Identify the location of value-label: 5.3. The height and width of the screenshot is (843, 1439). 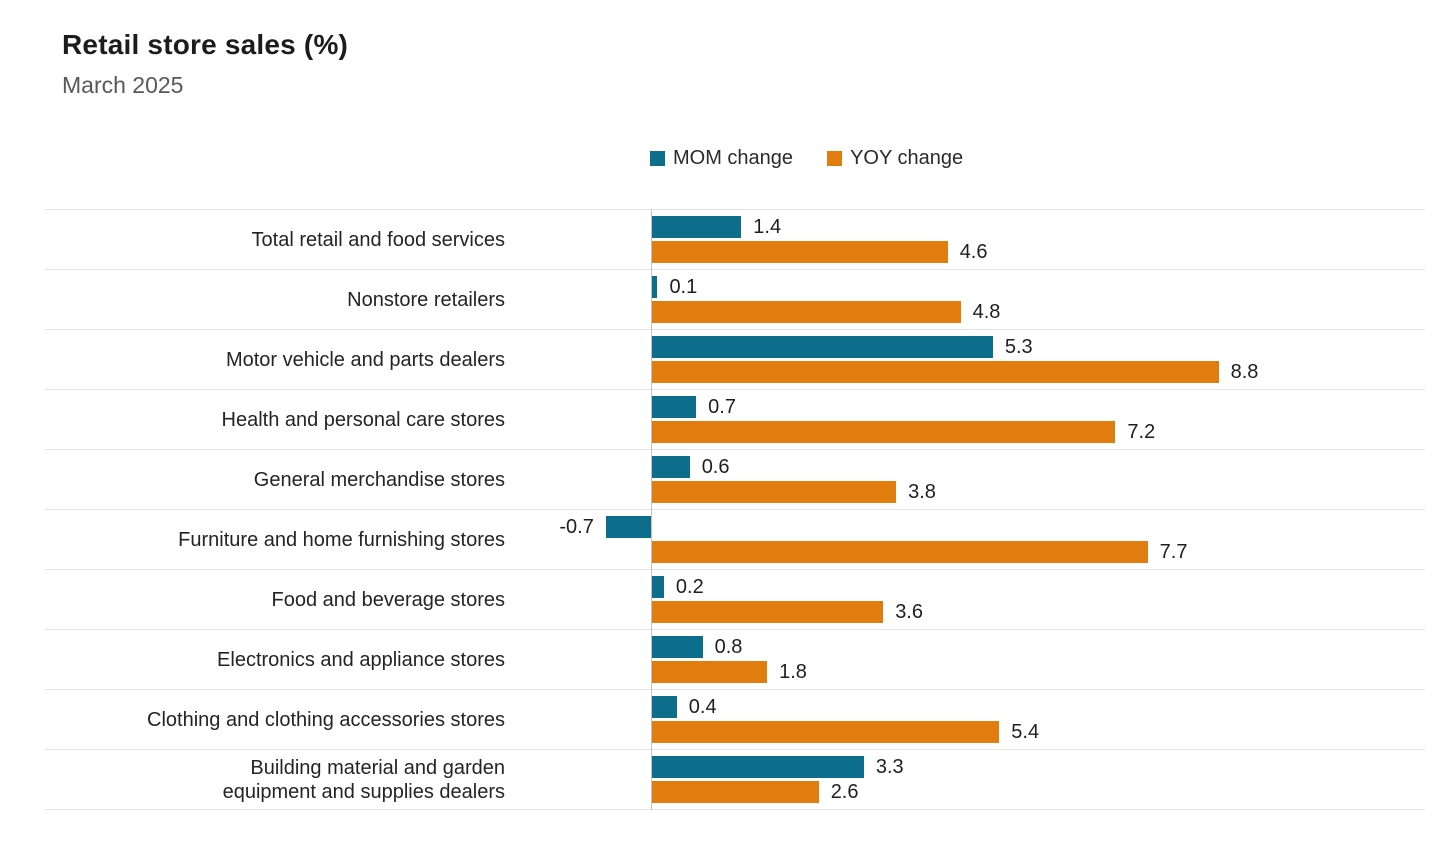
(1018, 347).